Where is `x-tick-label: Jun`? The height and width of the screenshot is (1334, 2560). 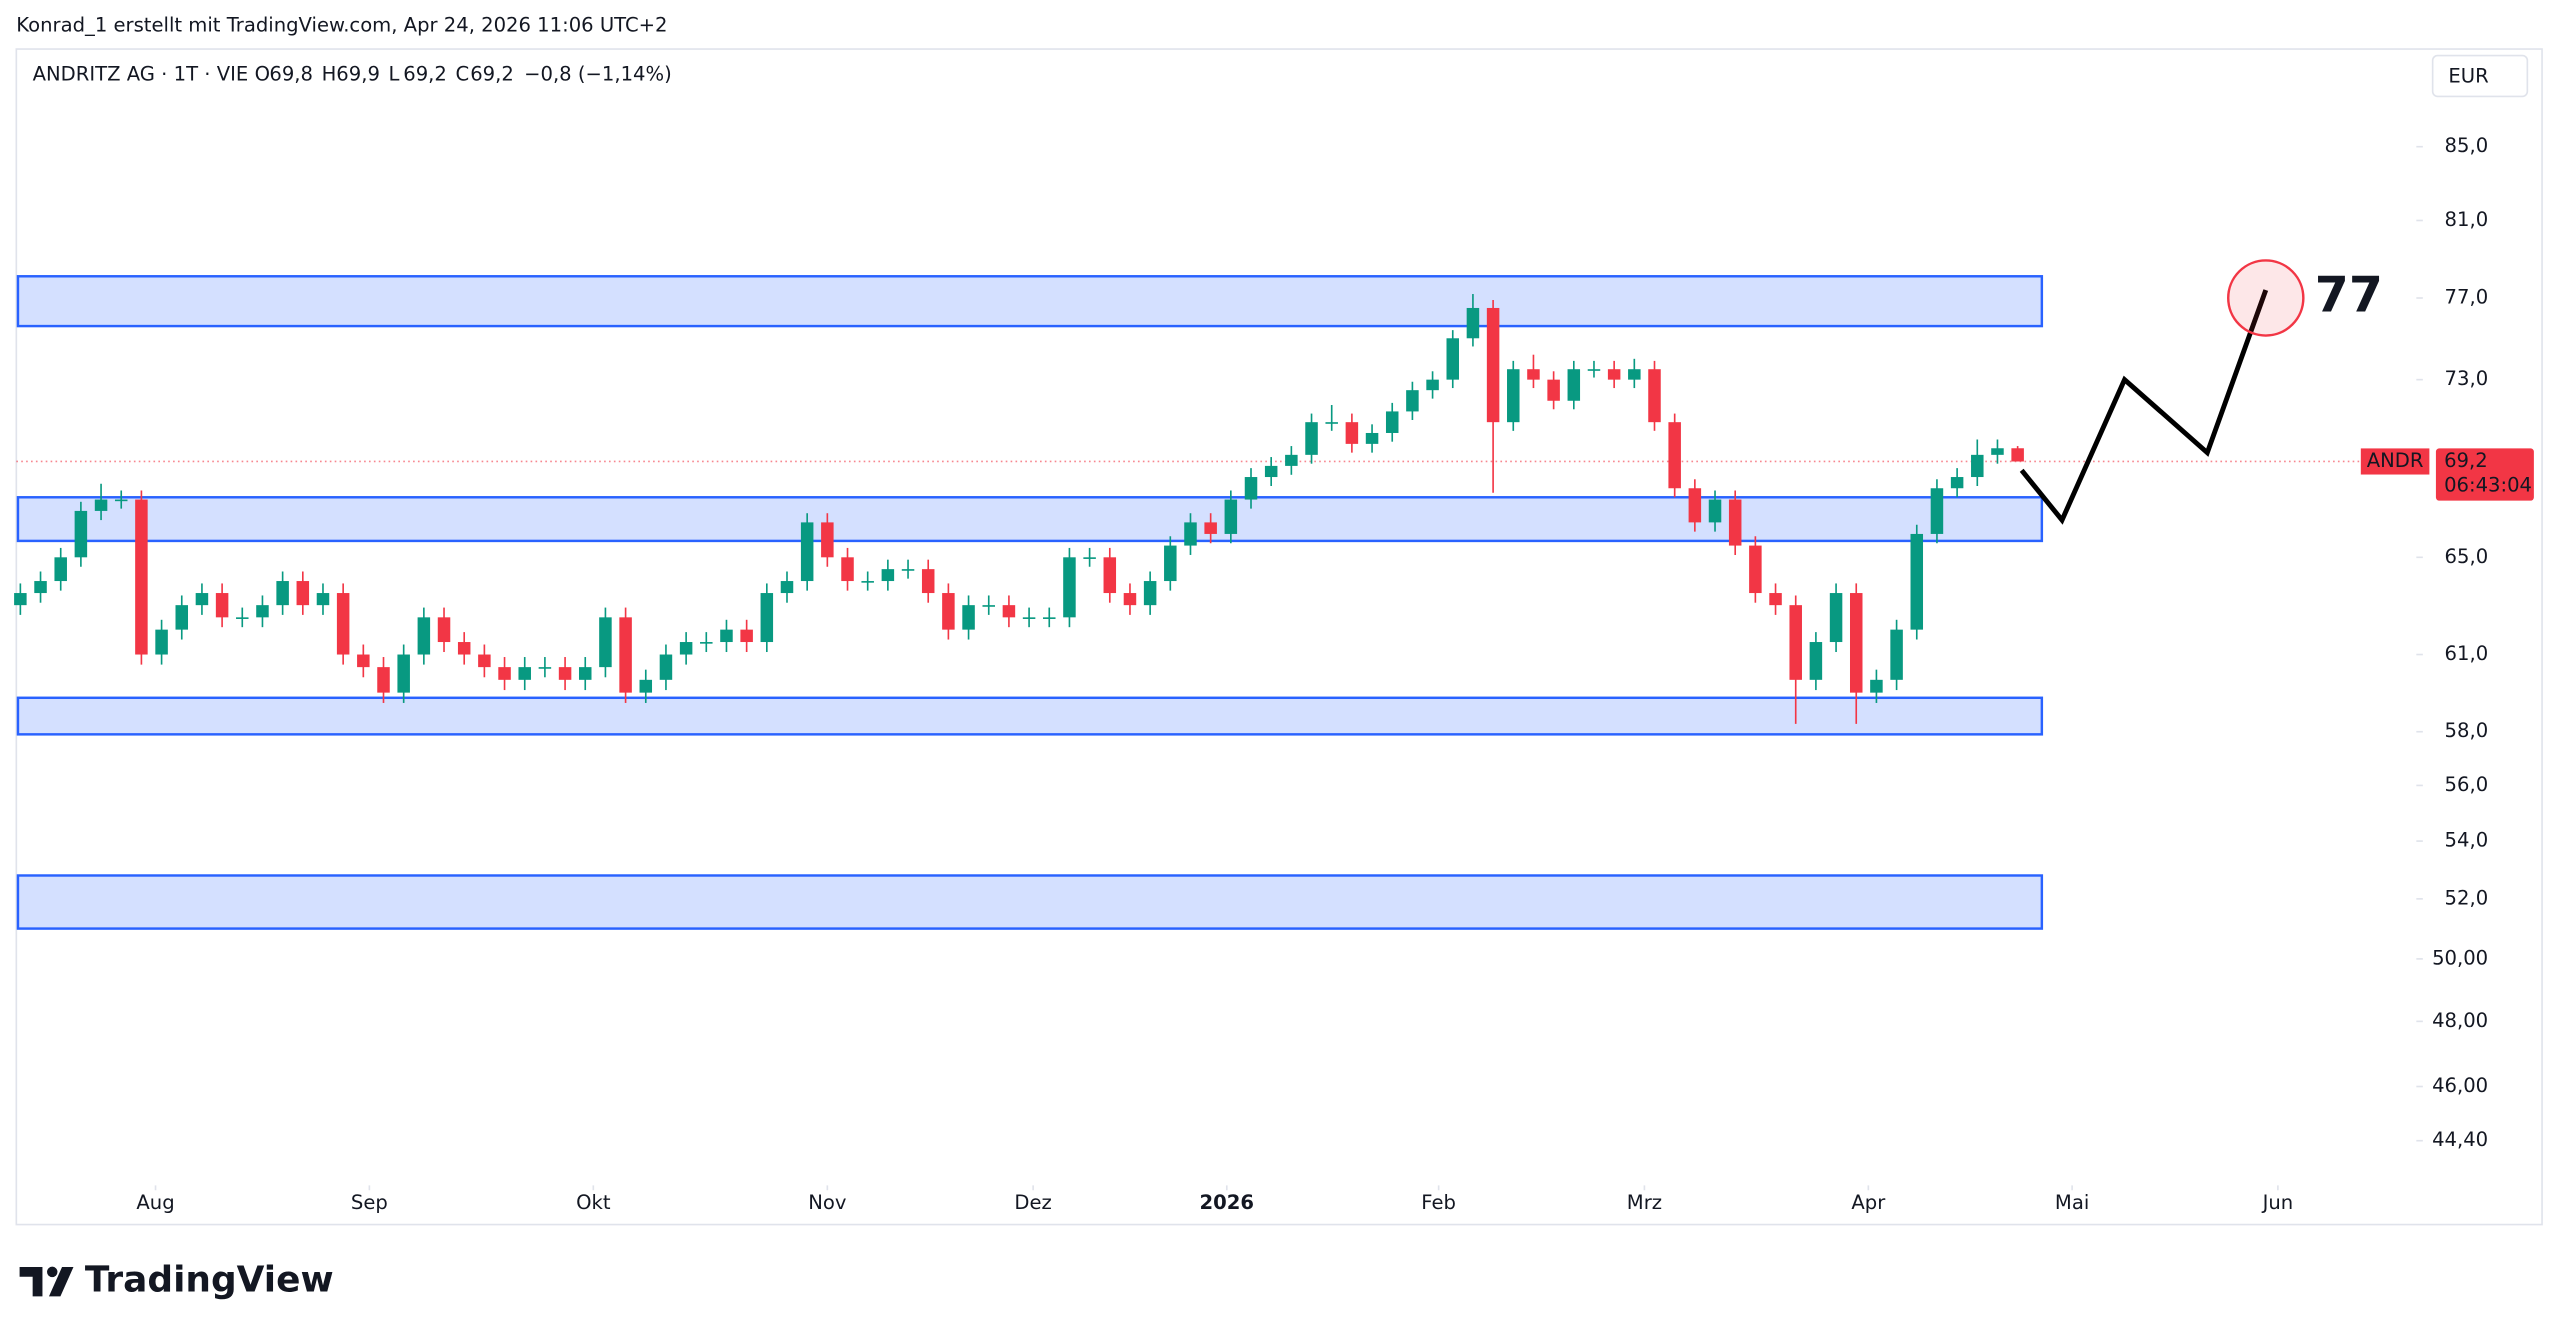 x-tick-label: Jun is located at coordinates (2277, 1202).